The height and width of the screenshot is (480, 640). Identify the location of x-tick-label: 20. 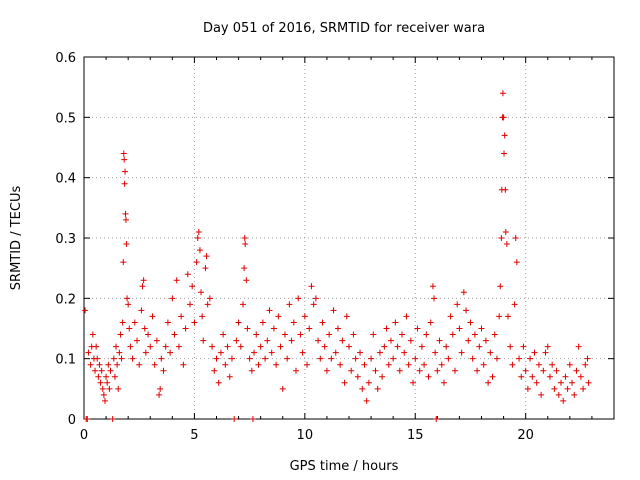
(525, 435).